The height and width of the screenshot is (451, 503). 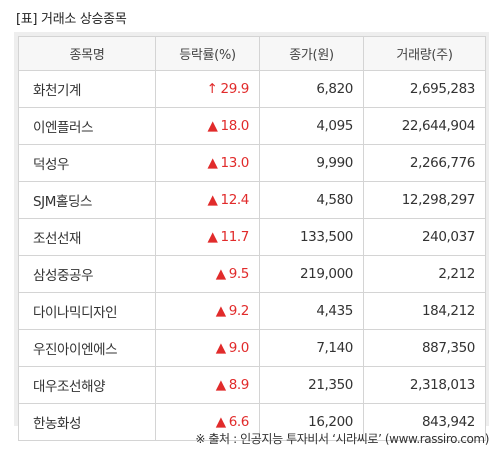 I want to click on change-rate-value: 6.6, so click(x=239, y=422).